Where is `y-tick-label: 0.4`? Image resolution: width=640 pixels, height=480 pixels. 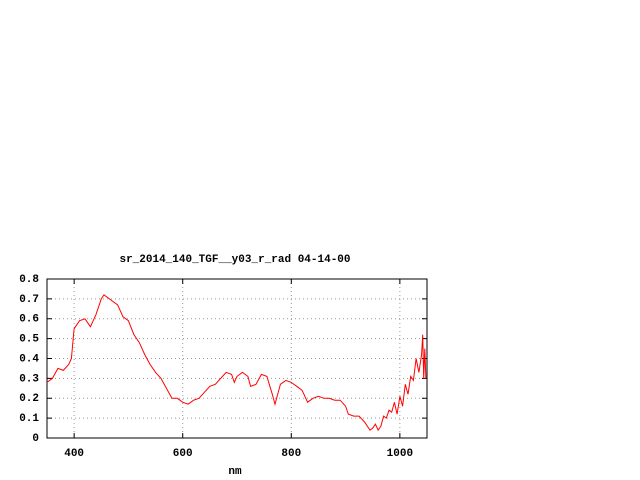 y-tick-label: 0.4 is located at coordinates (29, 359).